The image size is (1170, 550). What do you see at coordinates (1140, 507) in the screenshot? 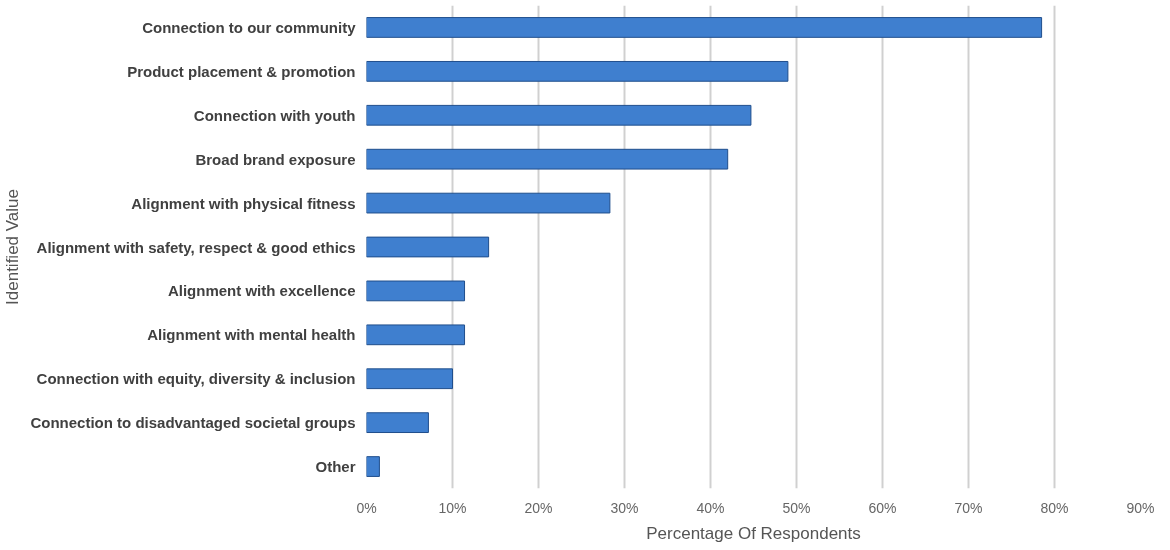
I see `x-tick-label: 90%` at bounding box center [1140, 507].